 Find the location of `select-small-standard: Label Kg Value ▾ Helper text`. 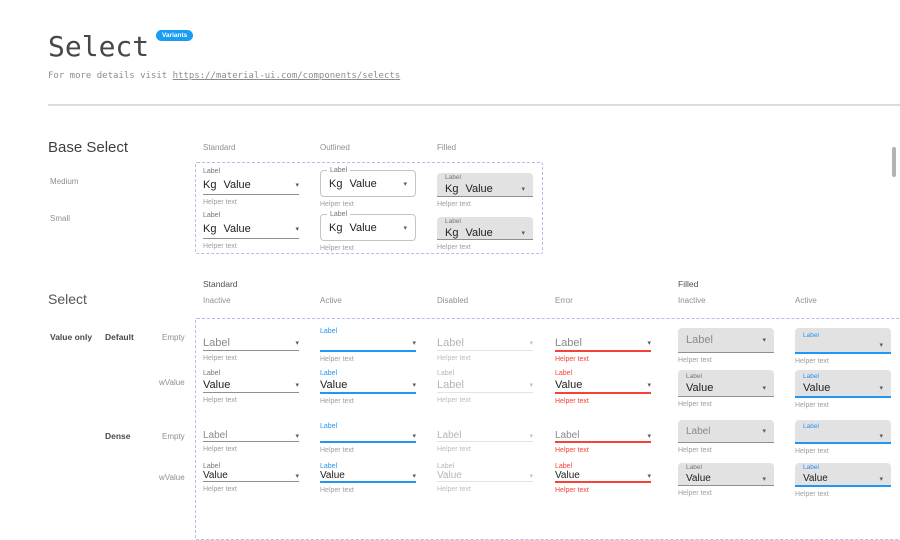

select-small-standard: Label Kg Value ▾ Helper text is located at coordinates (251, 230).